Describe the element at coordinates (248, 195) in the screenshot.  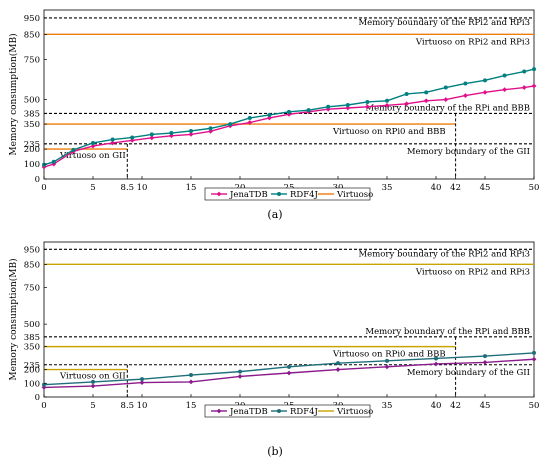
I see `legend-label-jenatdb: JenaTDB` at that location.